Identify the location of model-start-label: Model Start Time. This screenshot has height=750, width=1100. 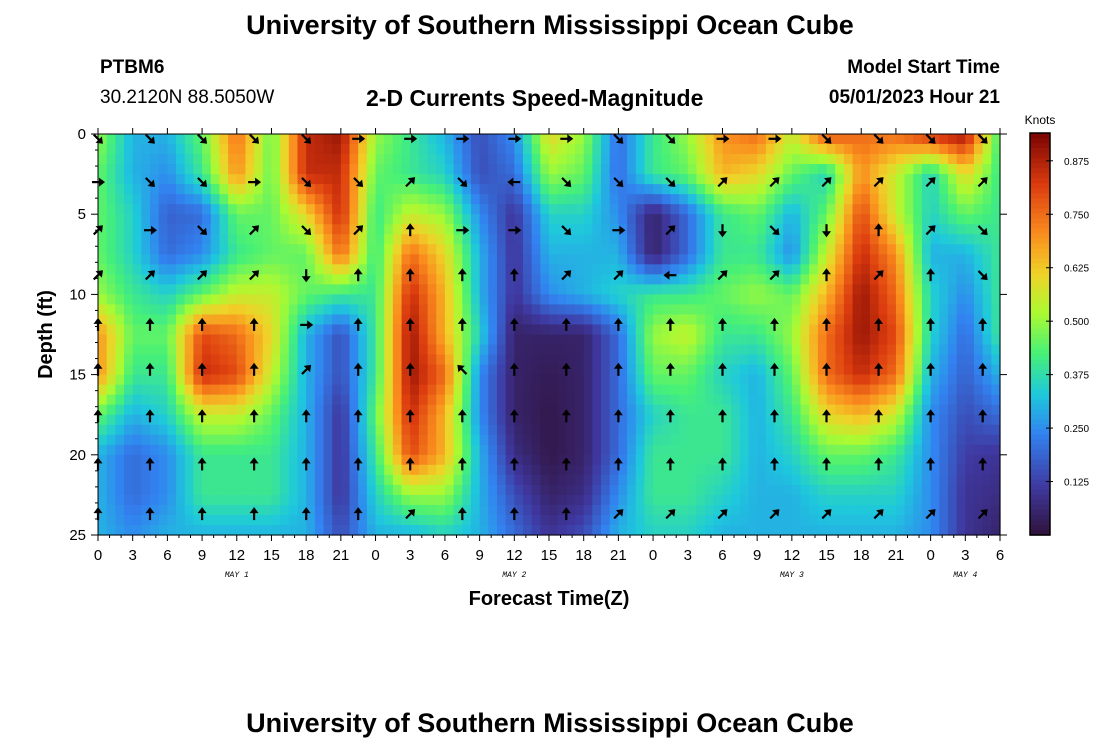
(923, 67).